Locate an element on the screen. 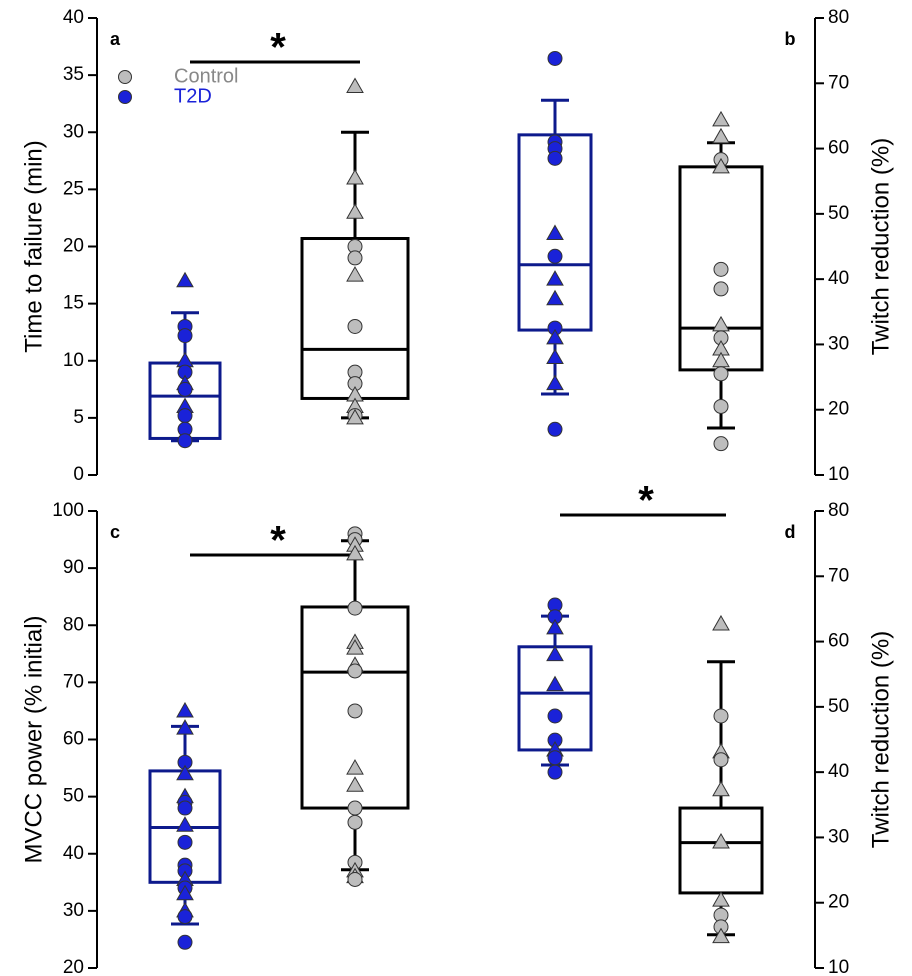  y-tick-label: 35 is located at coordinates (73, 74).